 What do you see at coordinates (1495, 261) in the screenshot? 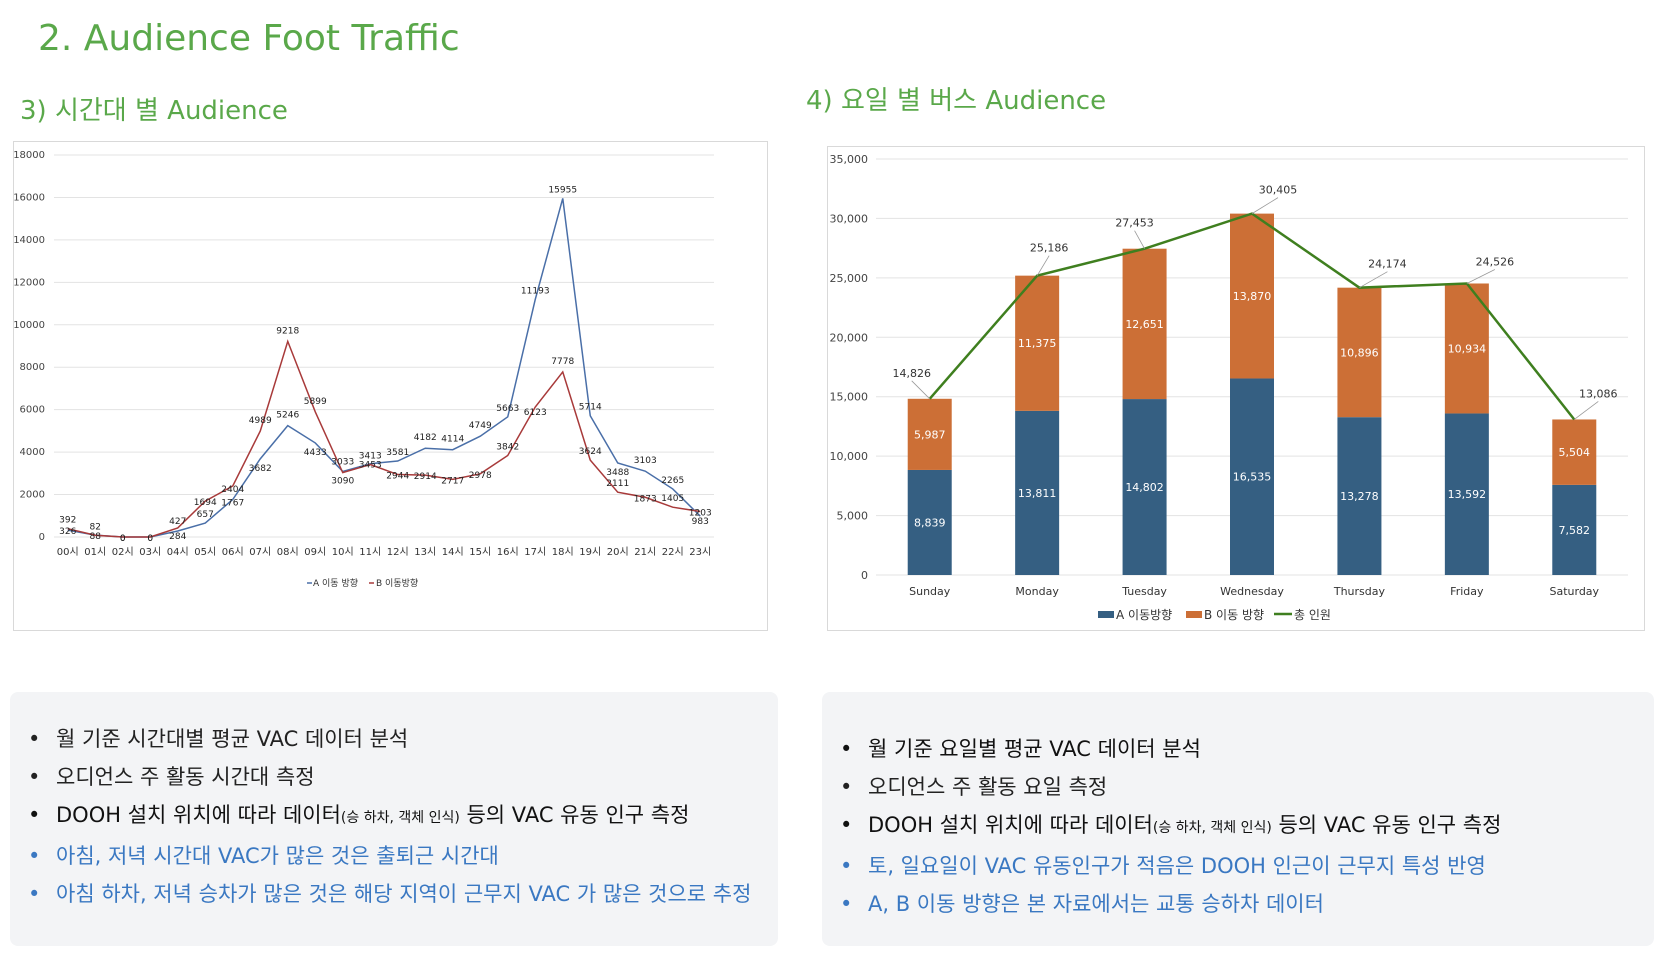
I see `total-label: 24,526` at bounding box center [1495, 261].